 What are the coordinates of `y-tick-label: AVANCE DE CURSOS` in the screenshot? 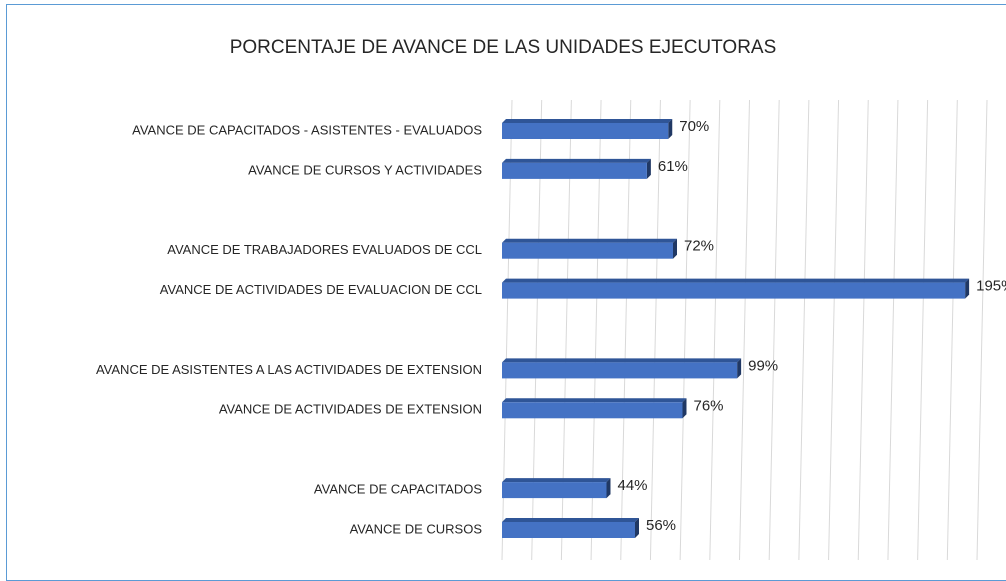 It's located at (416, 528).